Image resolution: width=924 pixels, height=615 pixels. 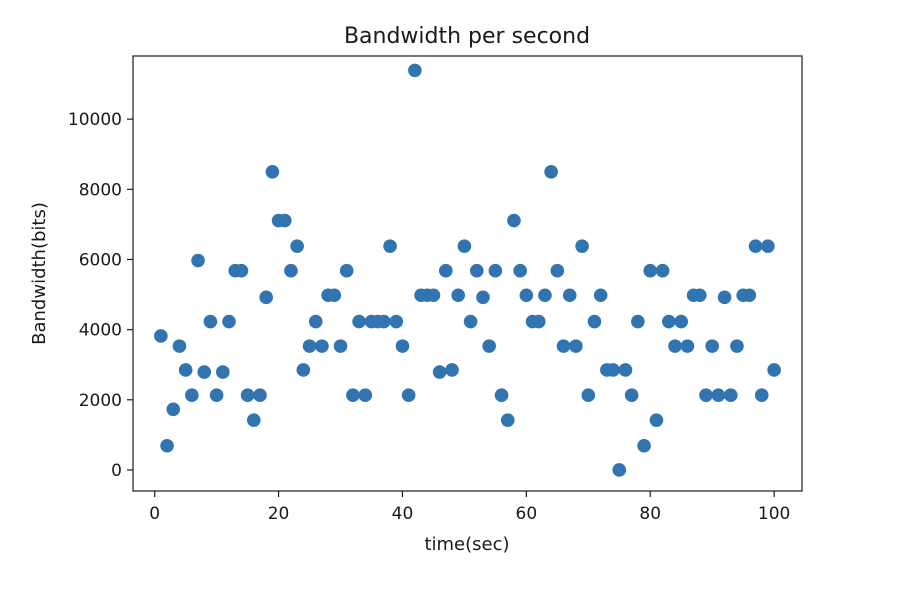 I want to click on x-tick-label: 20, so click(x=279, y=514).